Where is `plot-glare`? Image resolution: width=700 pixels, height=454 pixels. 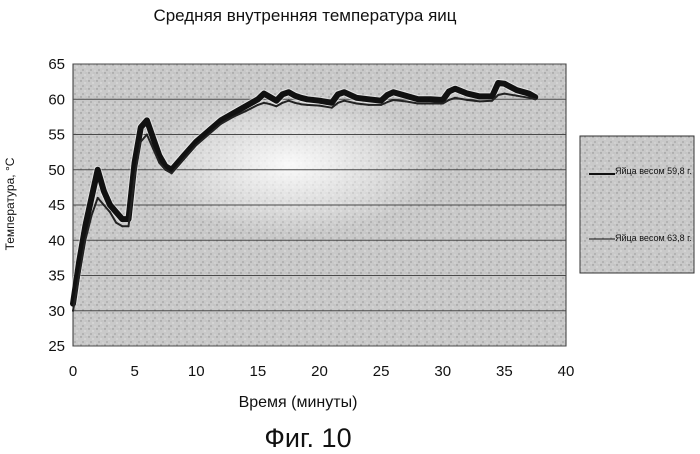
plot-glare is located at coordinates (290, 165).